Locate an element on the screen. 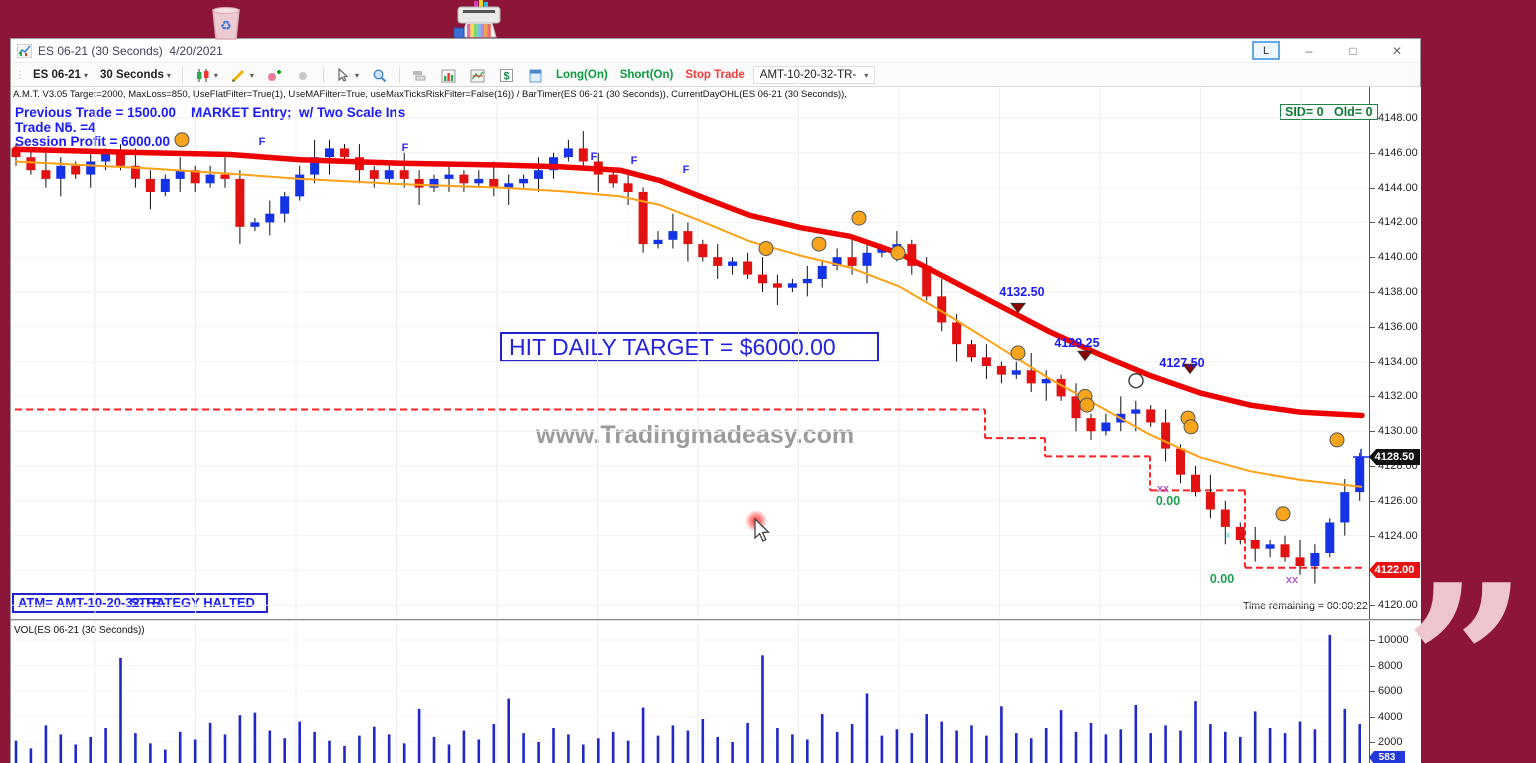 This screenshot has width=1536, height=763. cursor-tool-button: ▾ is located at coordinates (347, 75).